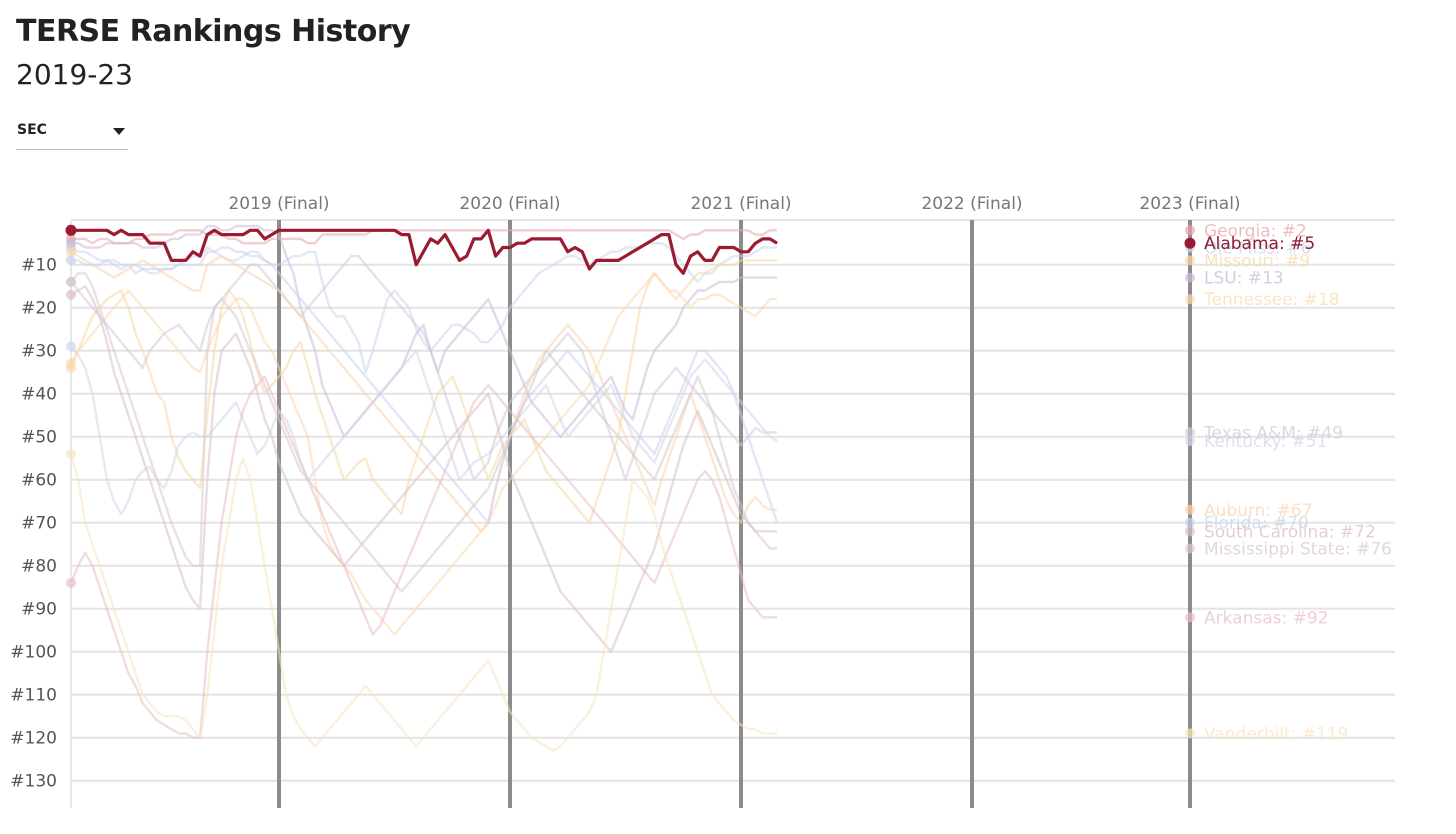  I want to click on y-tick-label: #110, so click(33, 696).